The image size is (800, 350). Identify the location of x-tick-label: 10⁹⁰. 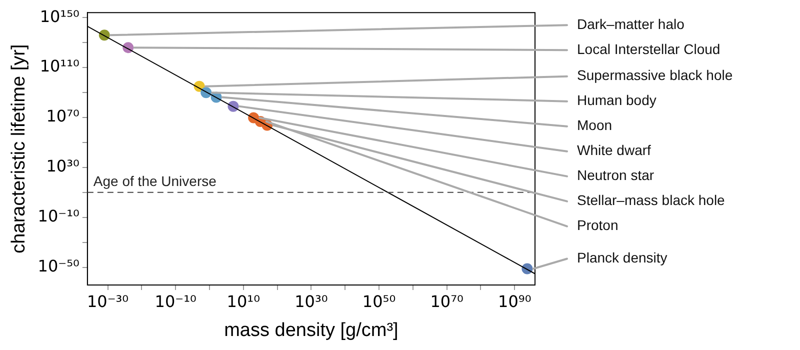
(515, 301).